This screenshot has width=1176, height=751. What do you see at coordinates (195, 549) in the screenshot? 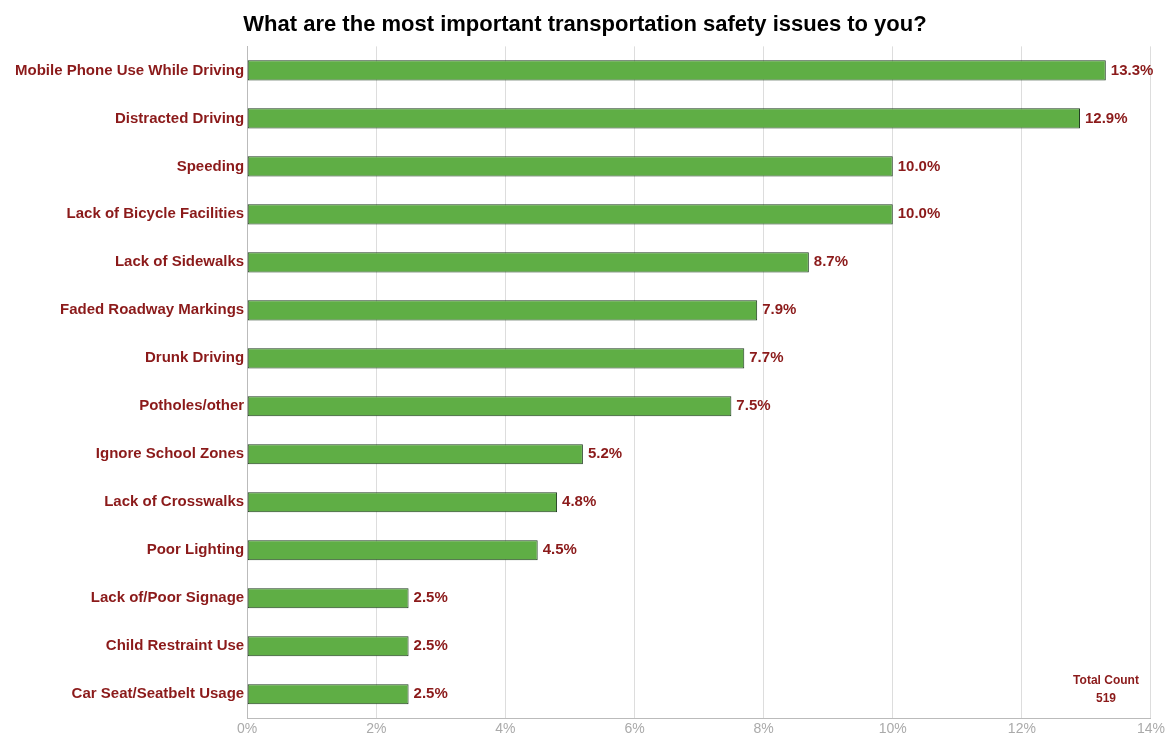
I see `y-tick-label: Poor Lighting` at bounding box center [195, 549].